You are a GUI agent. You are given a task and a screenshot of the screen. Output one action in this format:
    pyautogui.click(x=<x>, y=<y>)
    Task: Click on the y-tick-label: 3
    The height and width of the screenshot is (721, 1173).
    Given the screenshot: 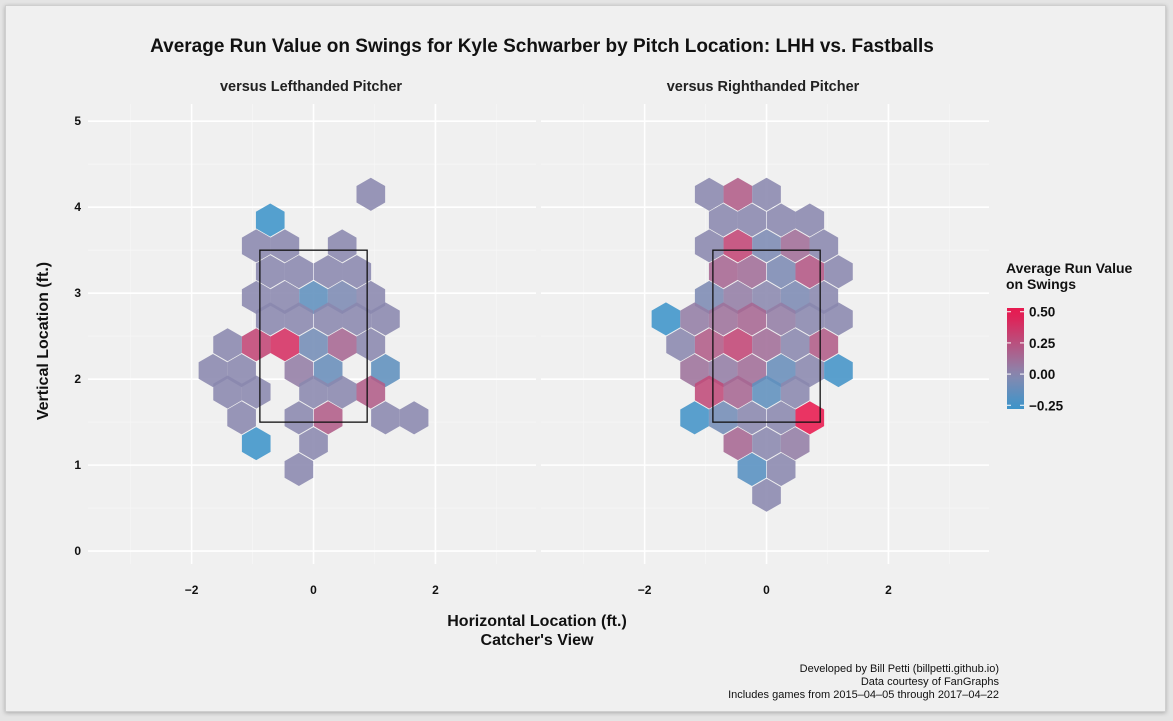 What is the action you would take?
    pyautogui.click(x=77, y=293)
    